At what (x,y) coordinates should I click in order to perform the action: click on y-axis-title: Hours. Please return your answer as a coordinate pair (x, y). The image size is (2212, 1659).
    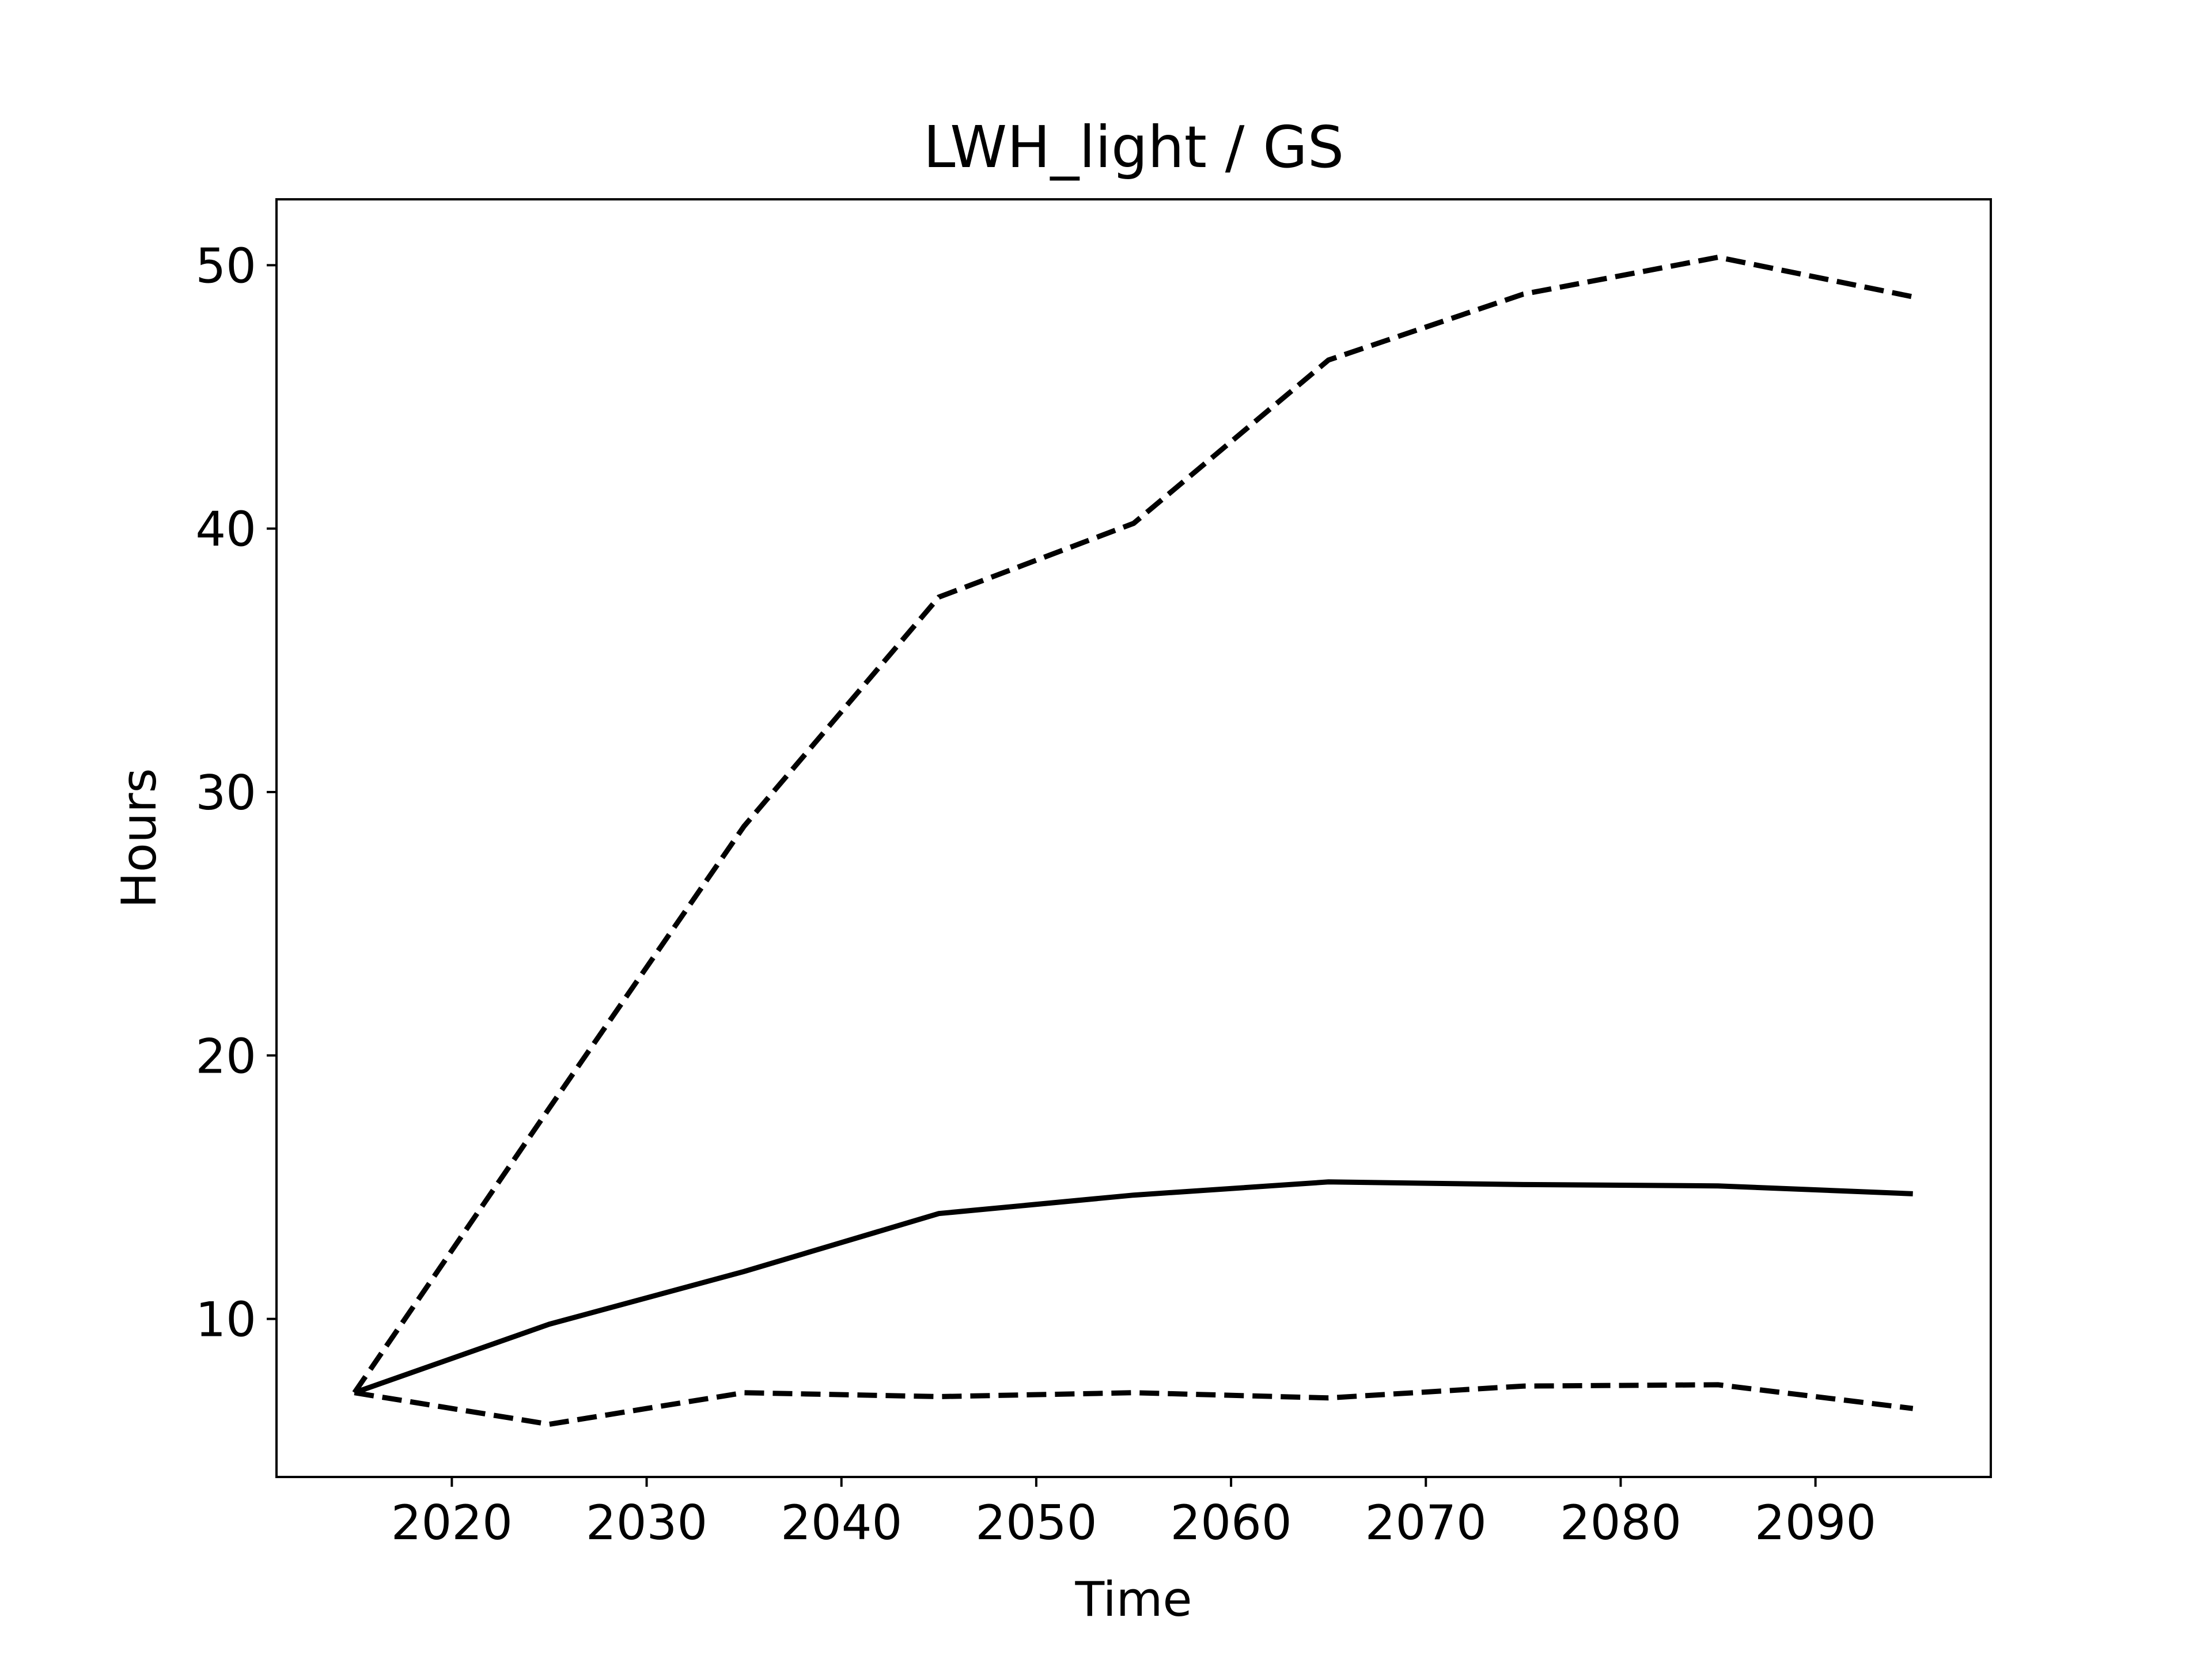
    Looking at the image, I should click on (139, 838).